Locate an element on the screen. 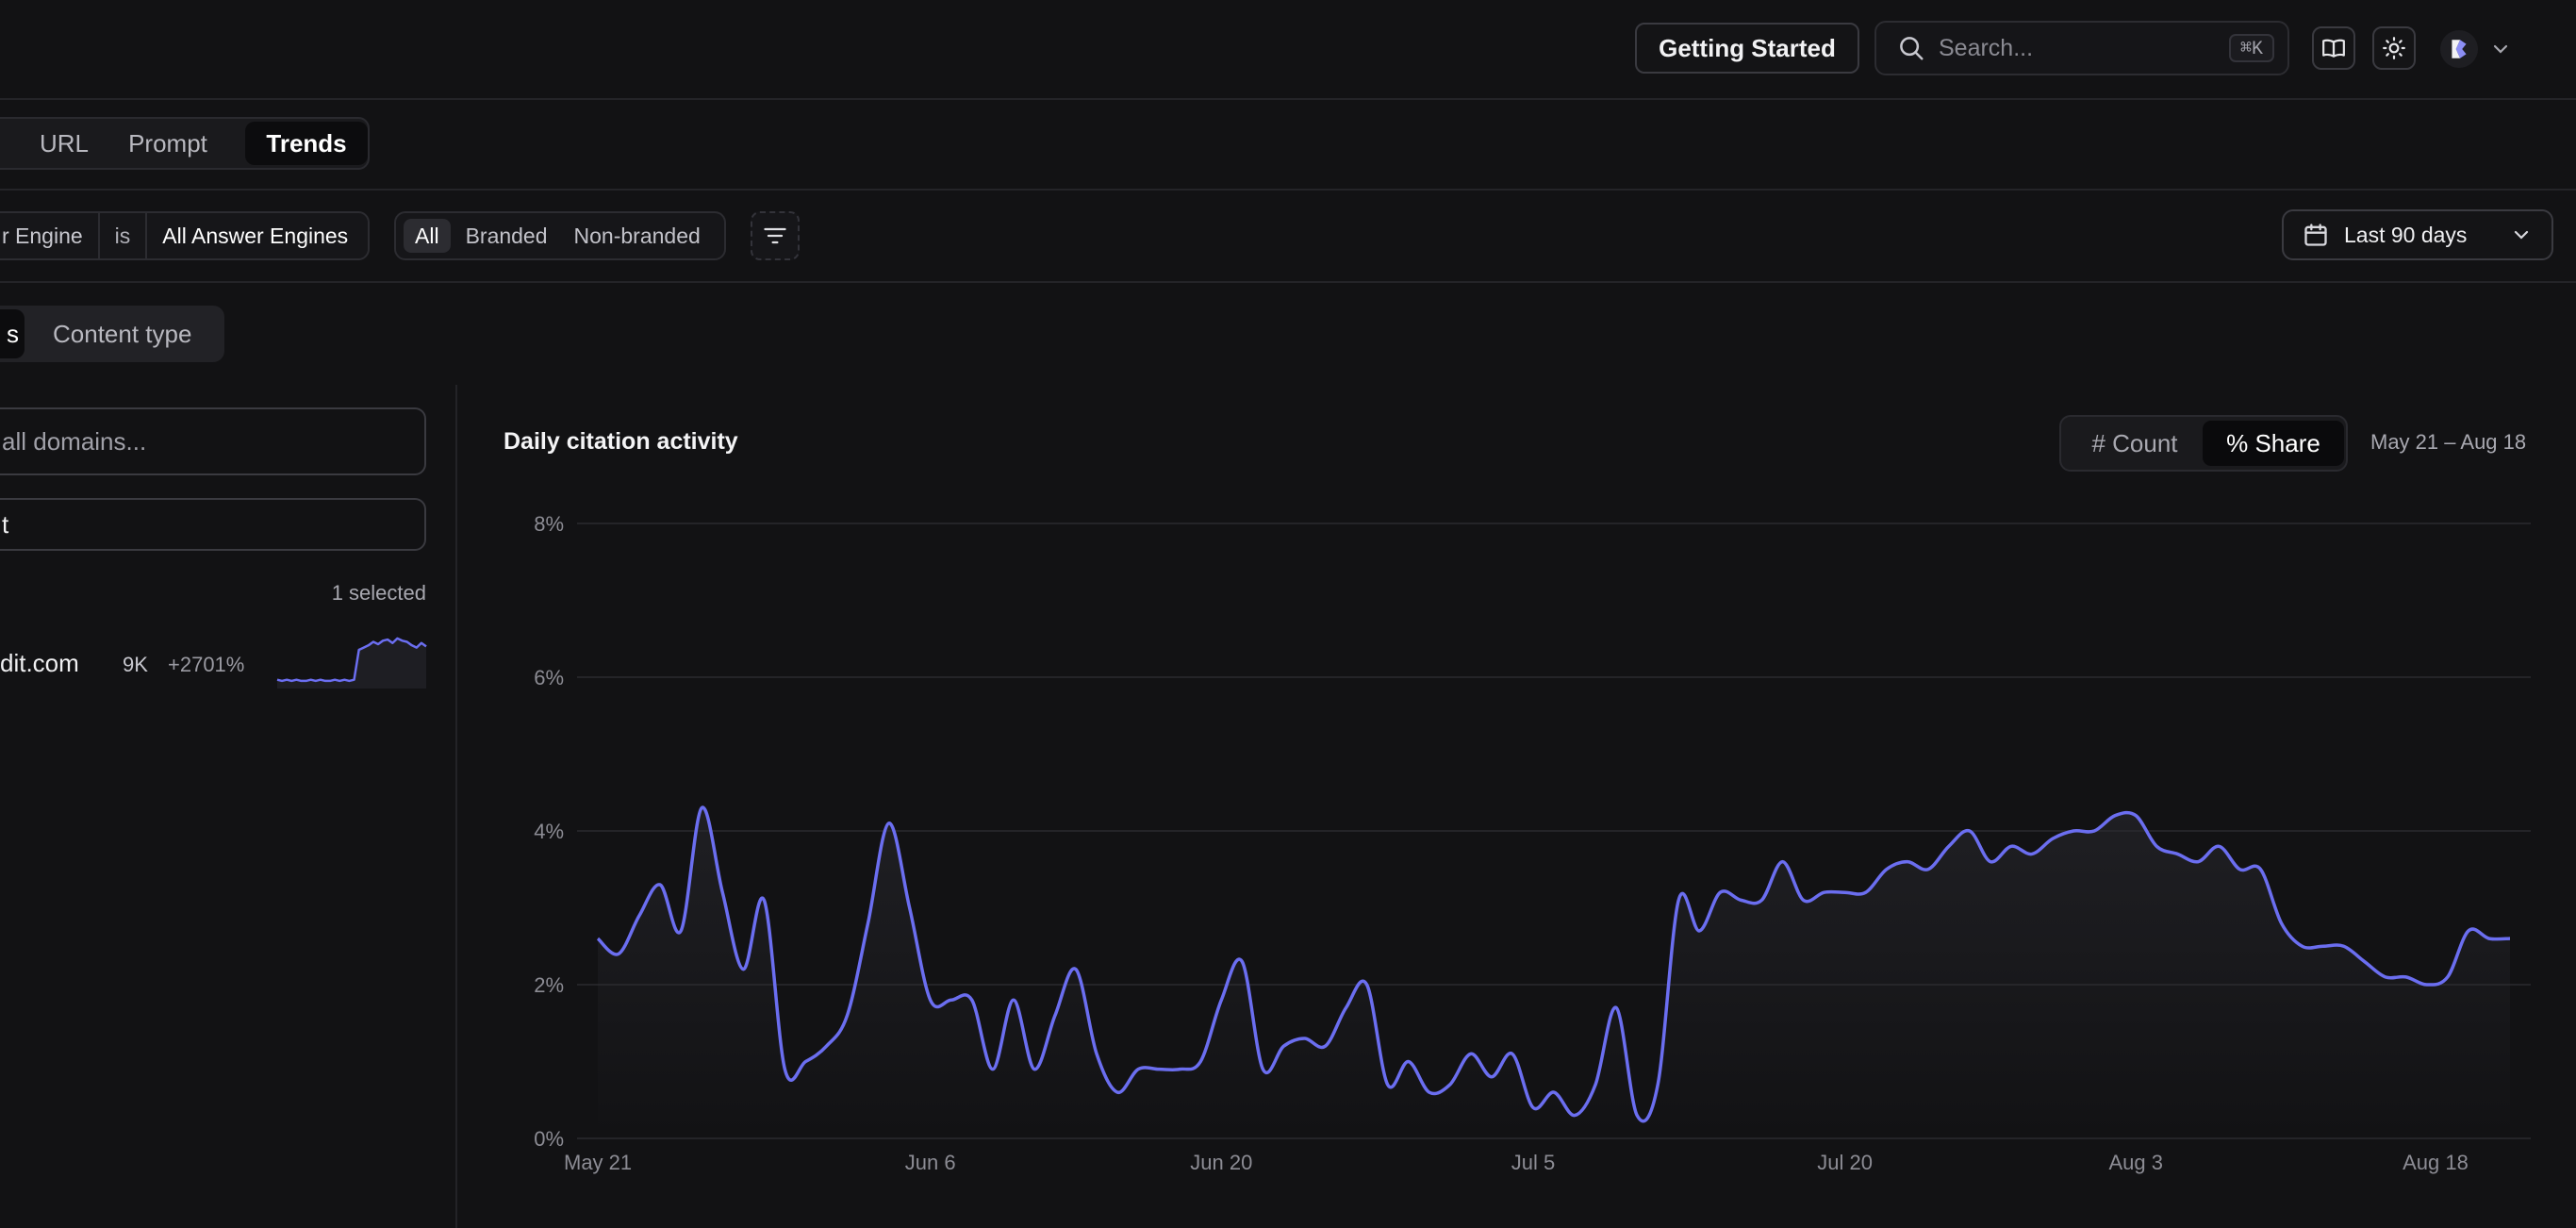 The height and width of the screenshot is (1228, 2576). x-tick-label: Jul 20 is located at coordinates (1845, 1162).